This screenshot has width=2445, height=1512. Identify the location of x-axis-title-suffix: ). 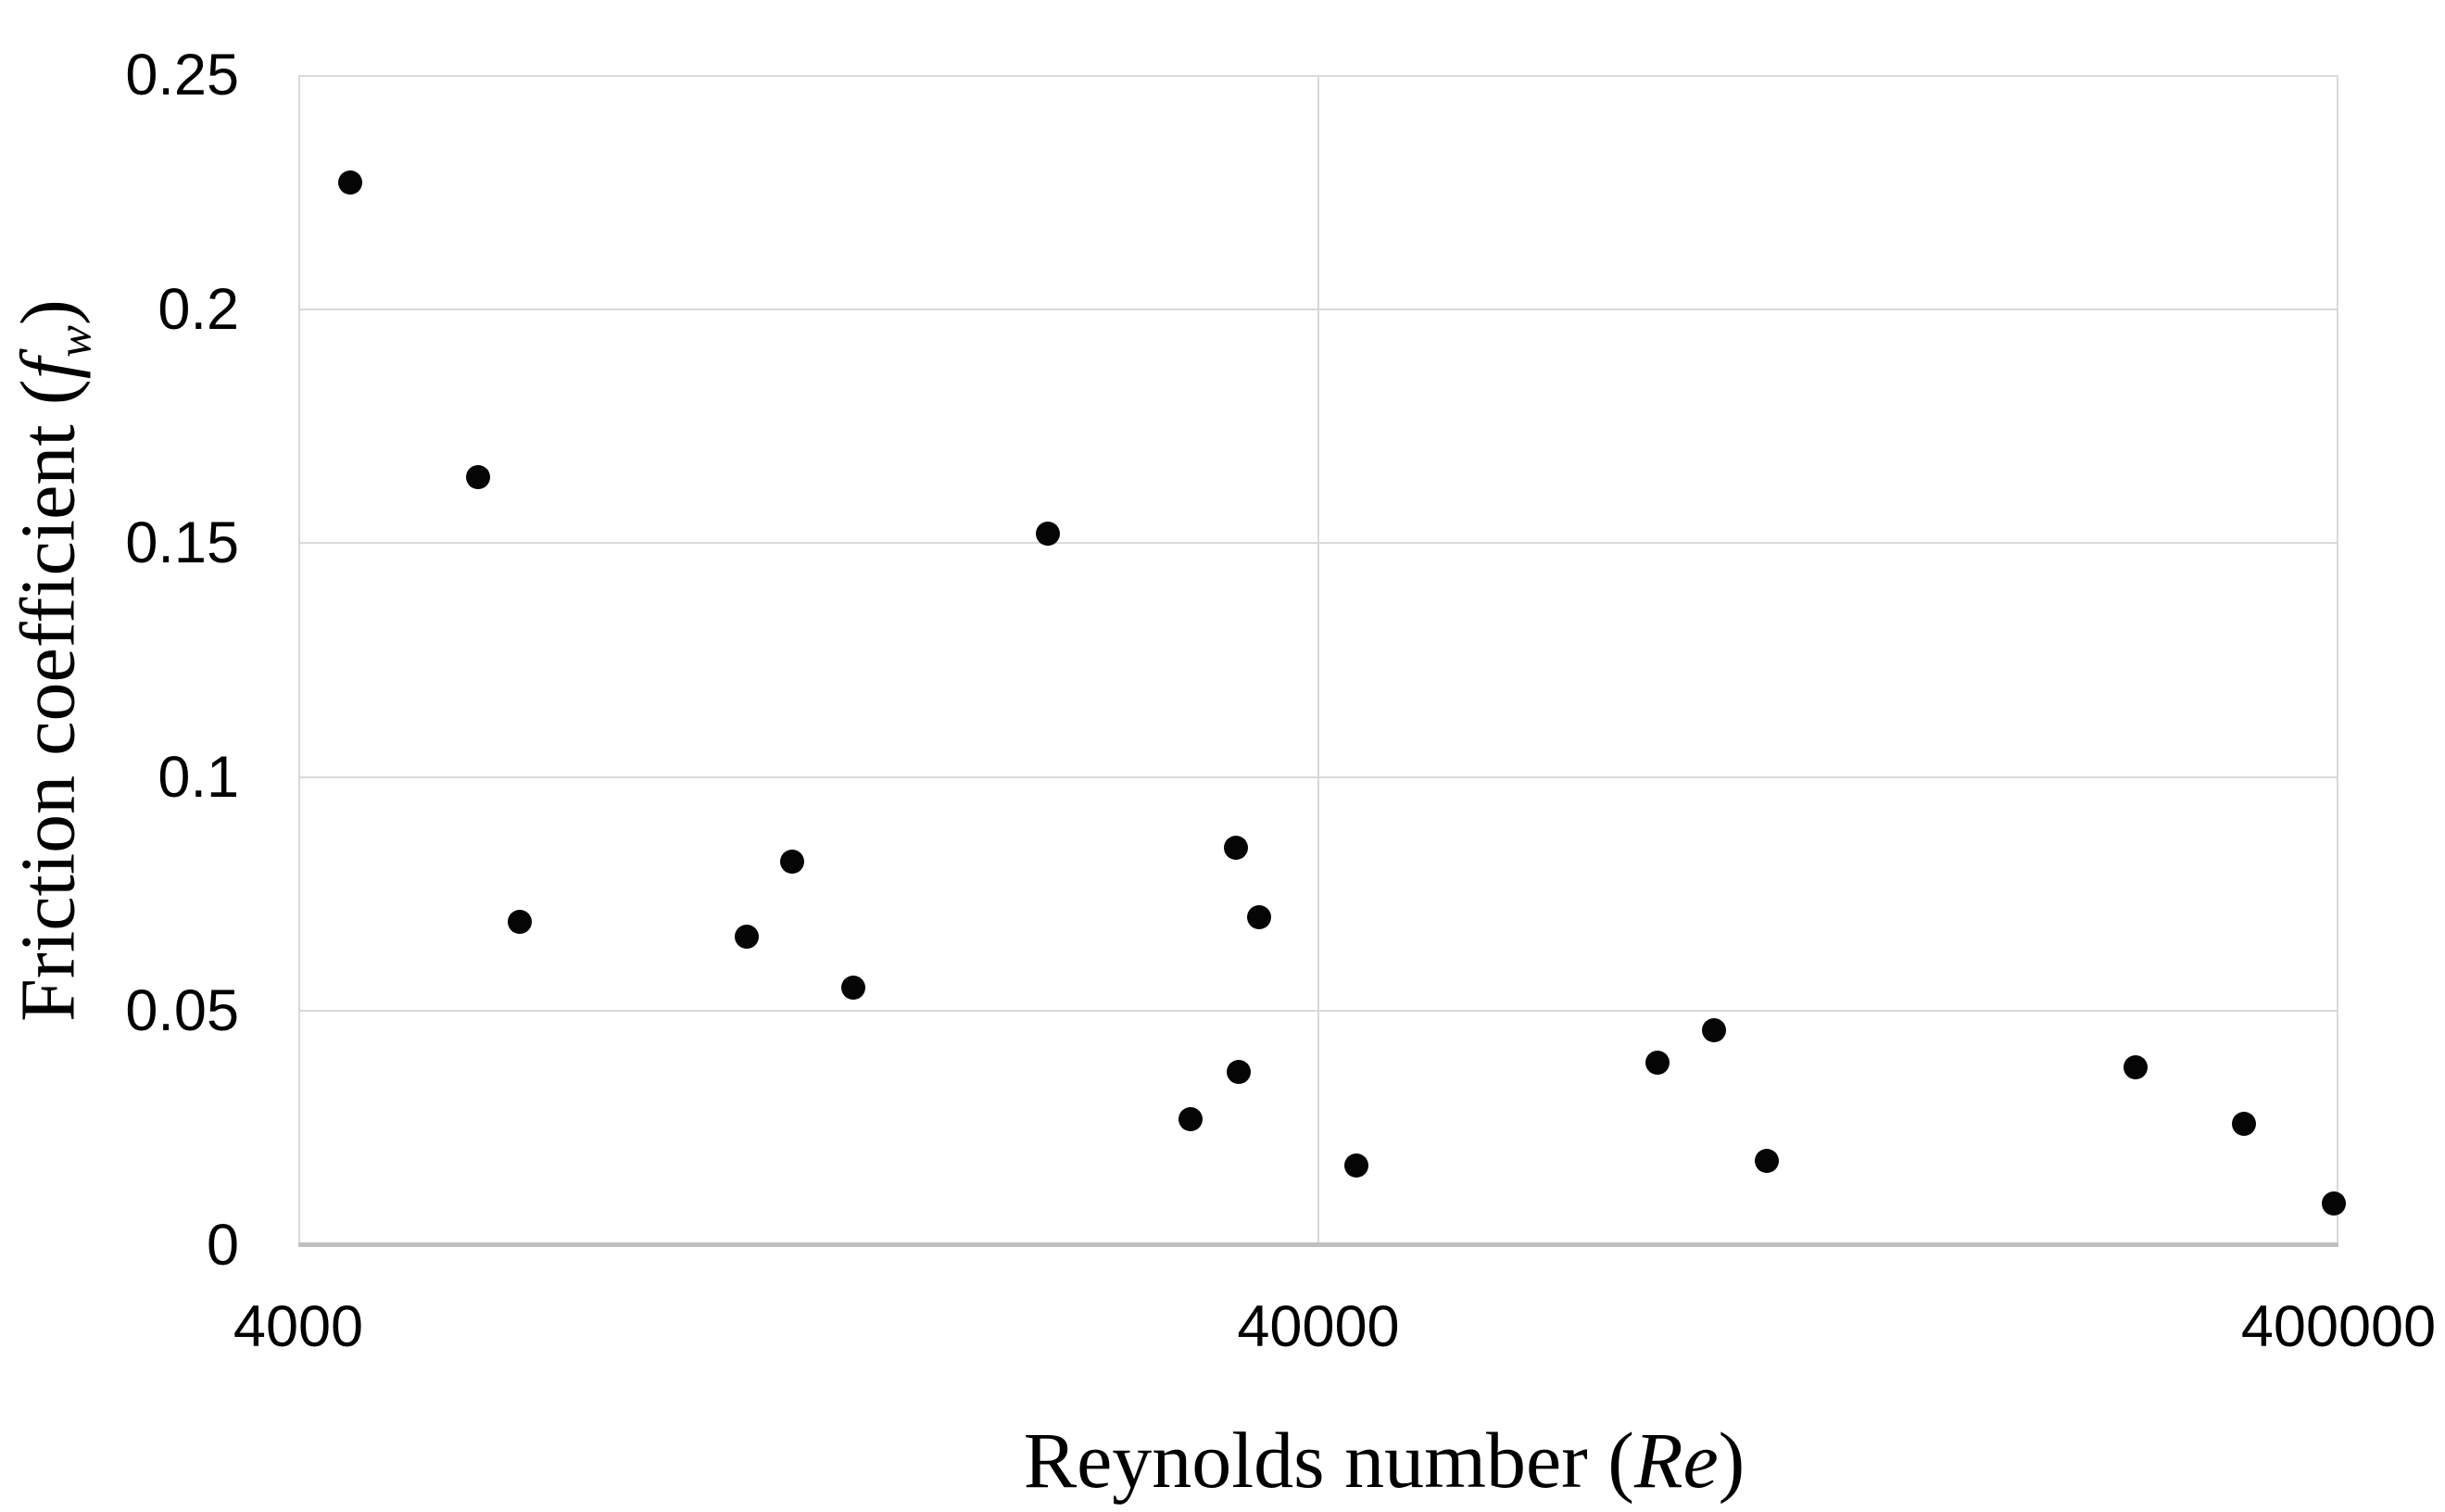
(1732, 1460).